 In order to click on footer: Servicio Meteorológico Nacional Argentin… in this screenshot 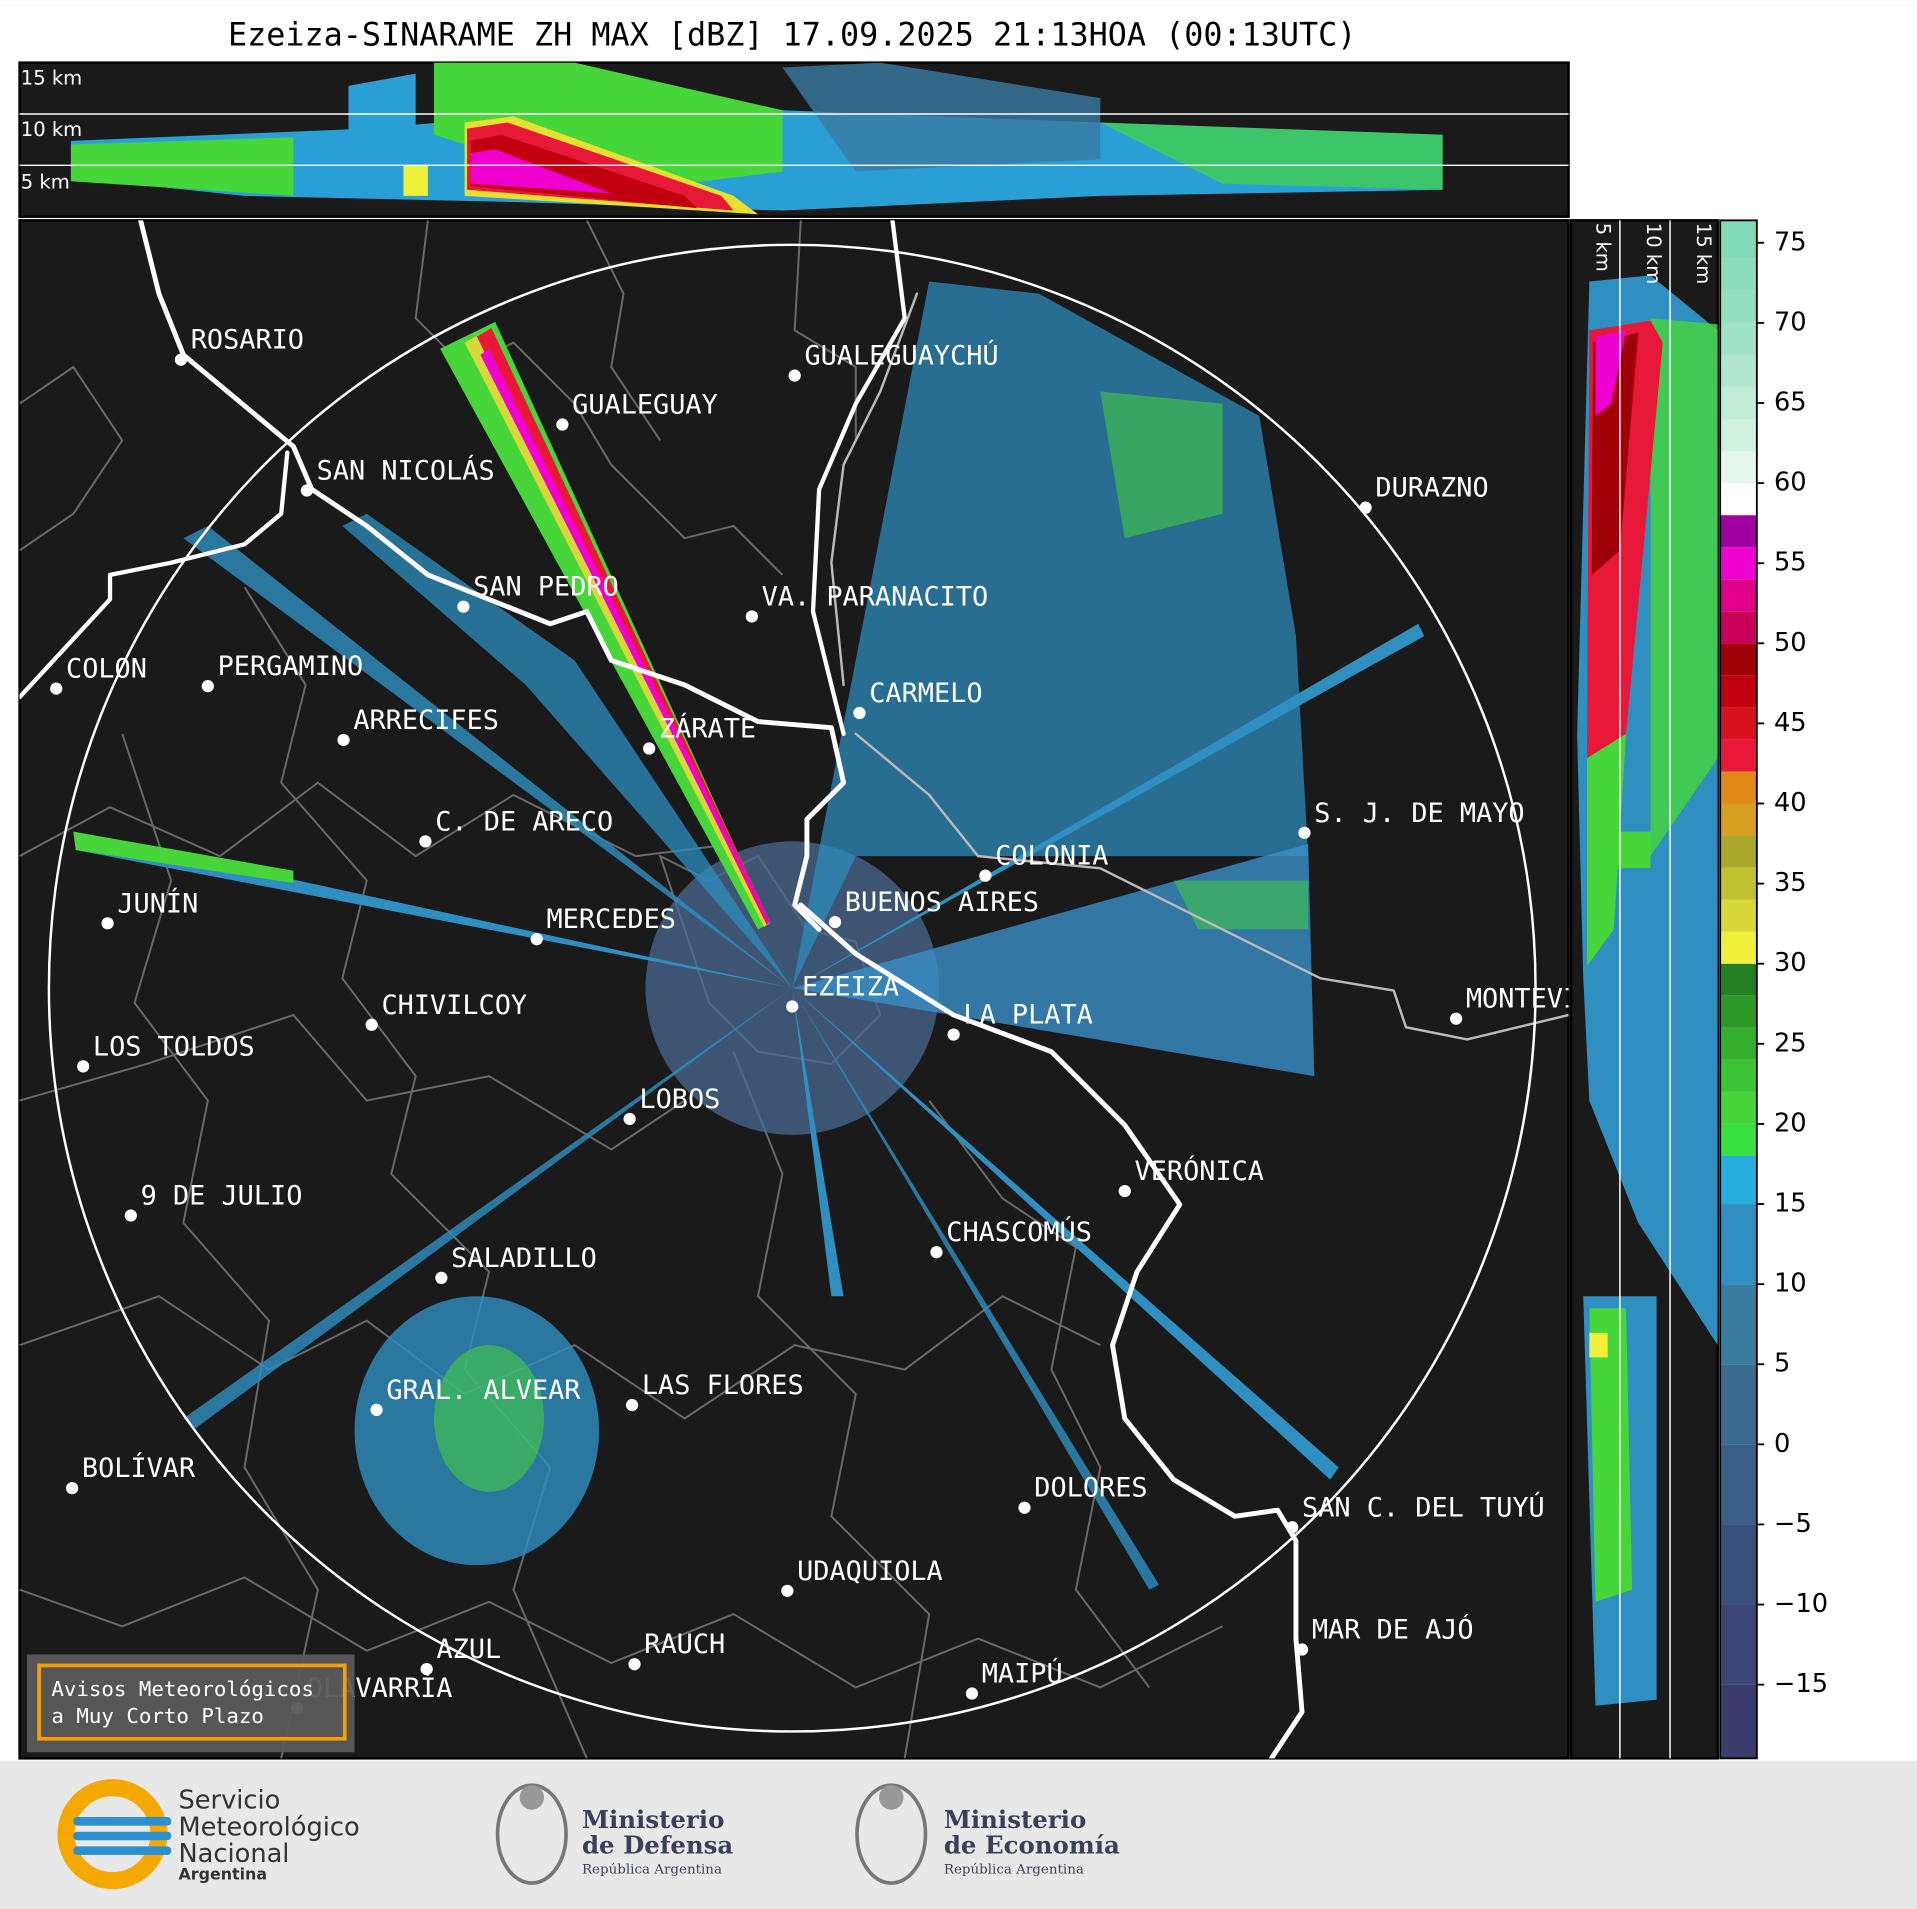, I will do `click(588, 1834)`.